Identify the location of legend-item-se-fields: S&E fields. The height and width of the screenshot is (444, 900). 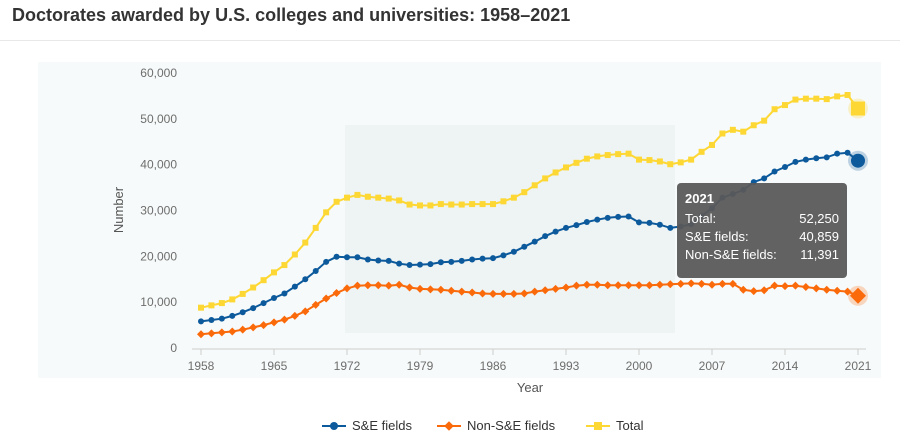
(367, 425).